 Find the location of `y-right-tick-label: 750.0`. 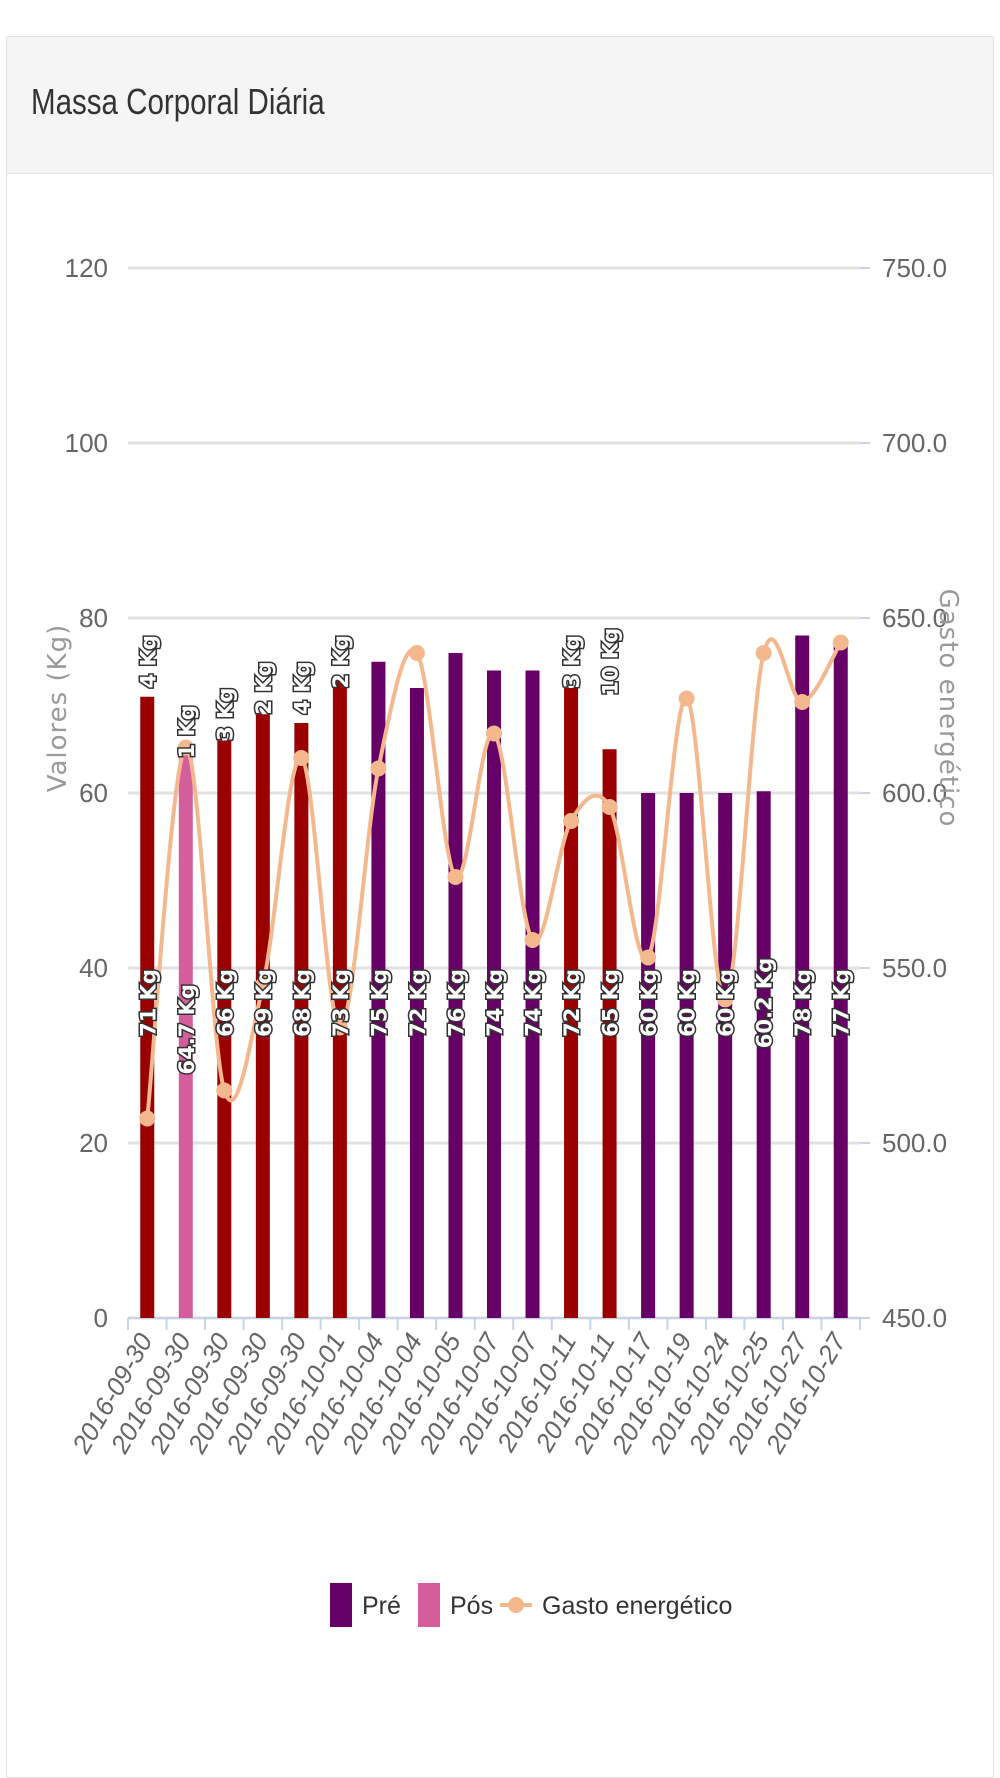

y-right-tick-label: 750.0 is located at coordinates (914, 268).